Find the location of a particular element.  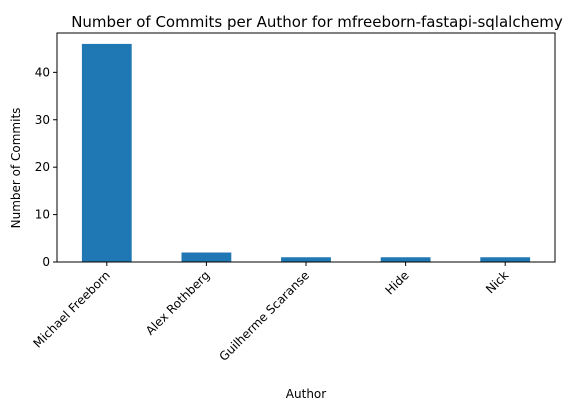

x-axis-label: Author is located at coordinates (306, 394).